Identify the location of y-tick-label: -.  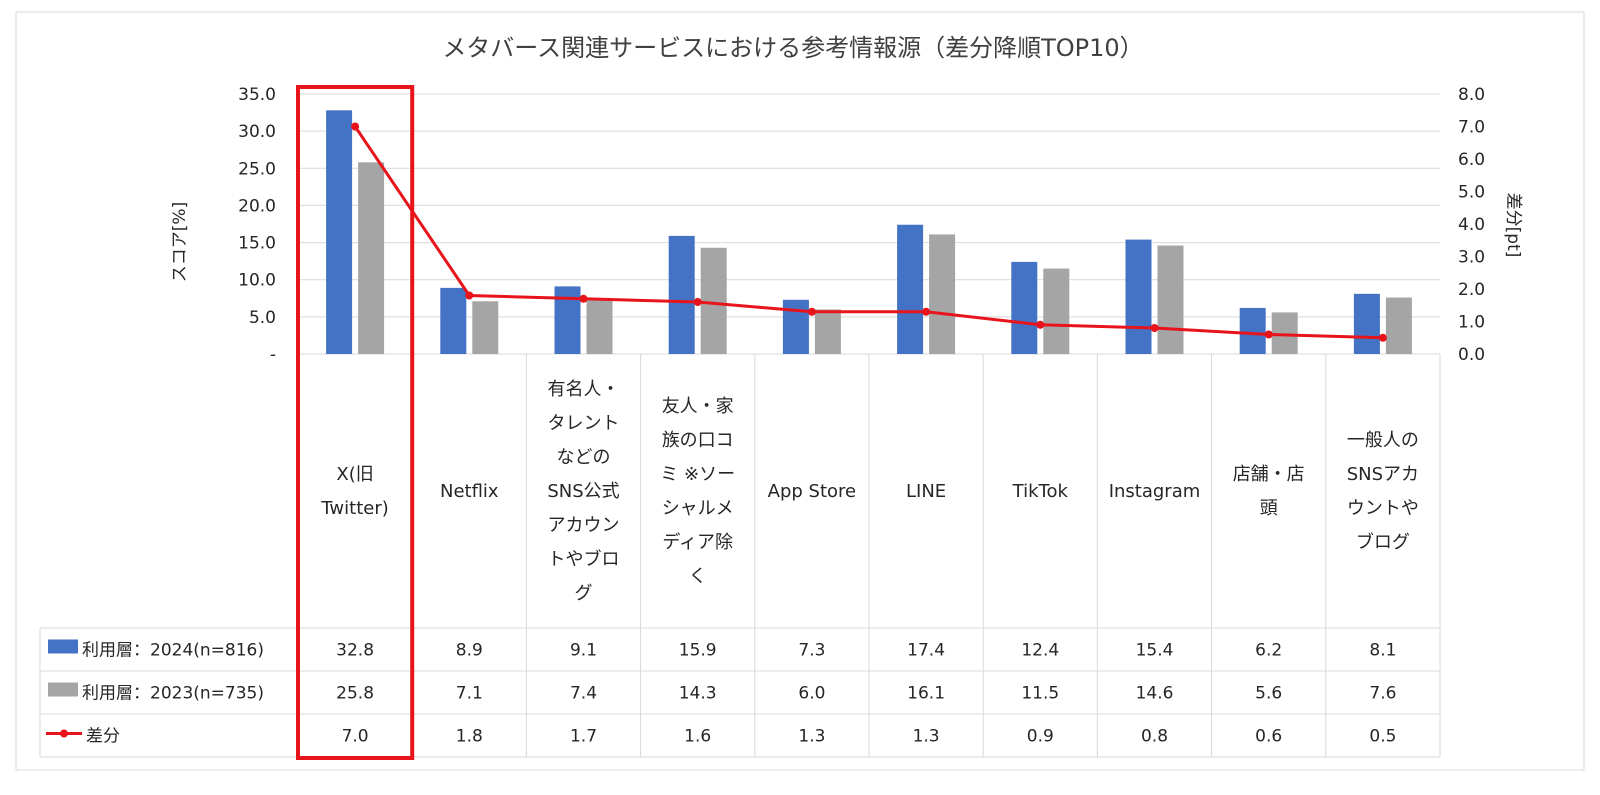
(273, 355).